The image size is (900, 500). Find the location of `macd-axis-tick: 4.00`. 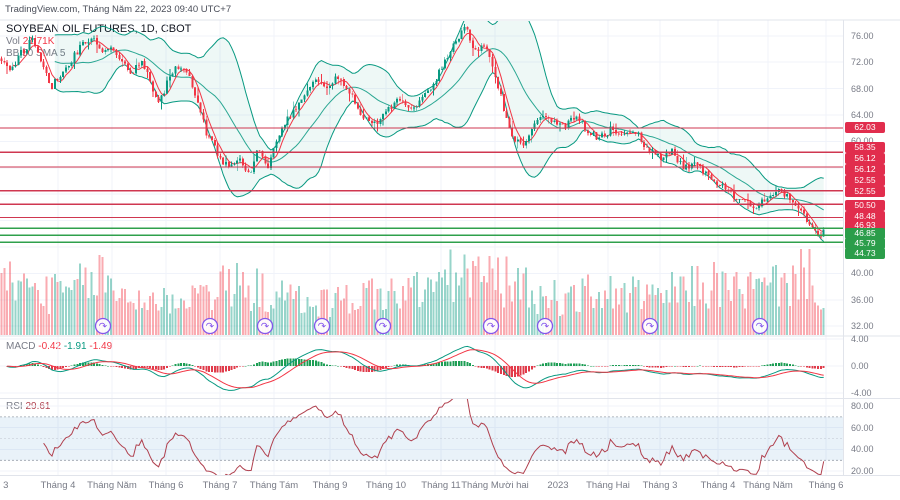

macd-axis-tick: 4.00 is located at coordinates (860, 339).